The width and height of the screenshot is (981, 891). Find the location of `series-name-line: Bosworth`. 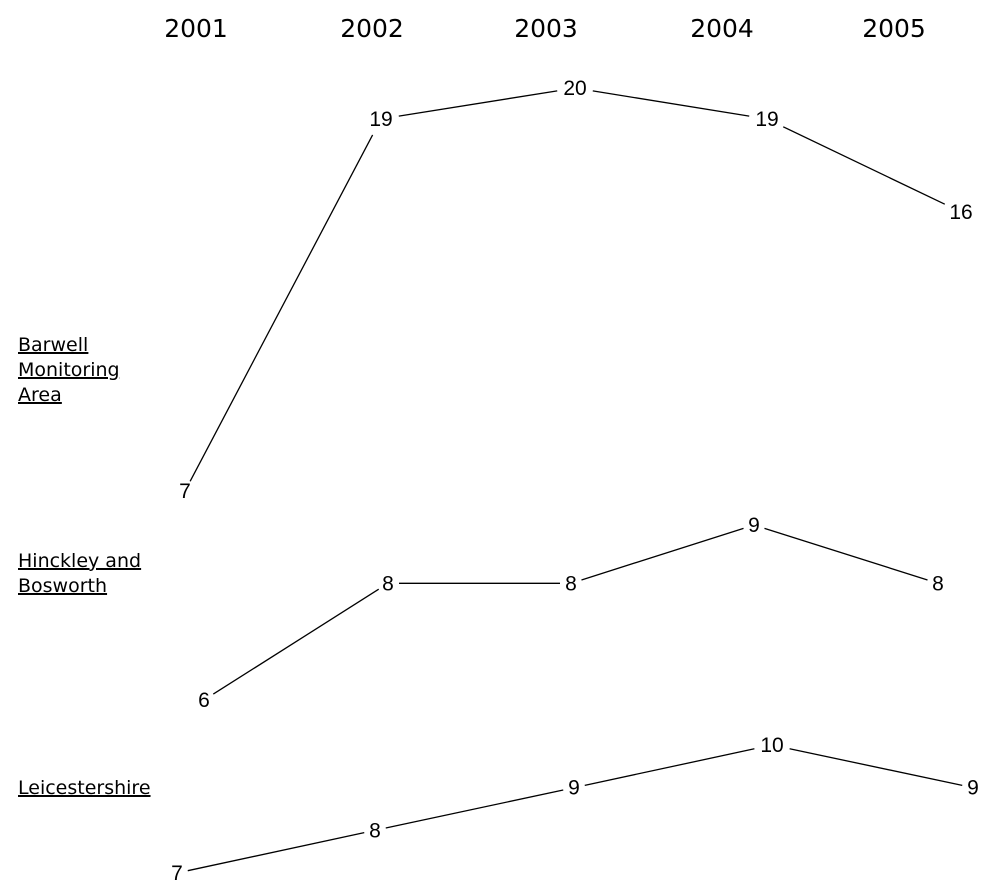

series-name-line: Bosworth is located at coordinates (62, 586).